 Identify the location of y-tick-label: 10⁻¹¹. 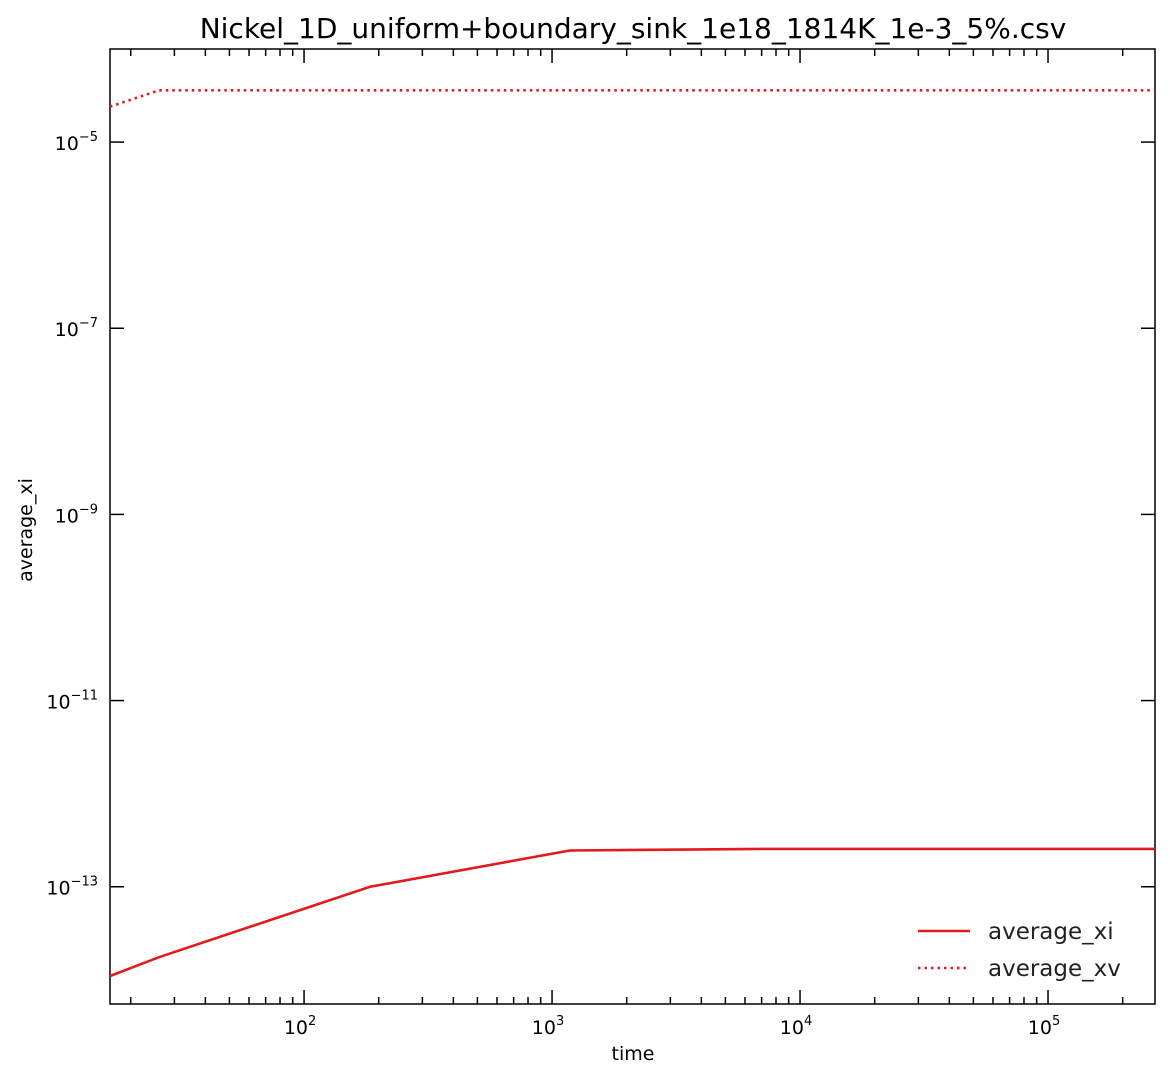
(72, 701).